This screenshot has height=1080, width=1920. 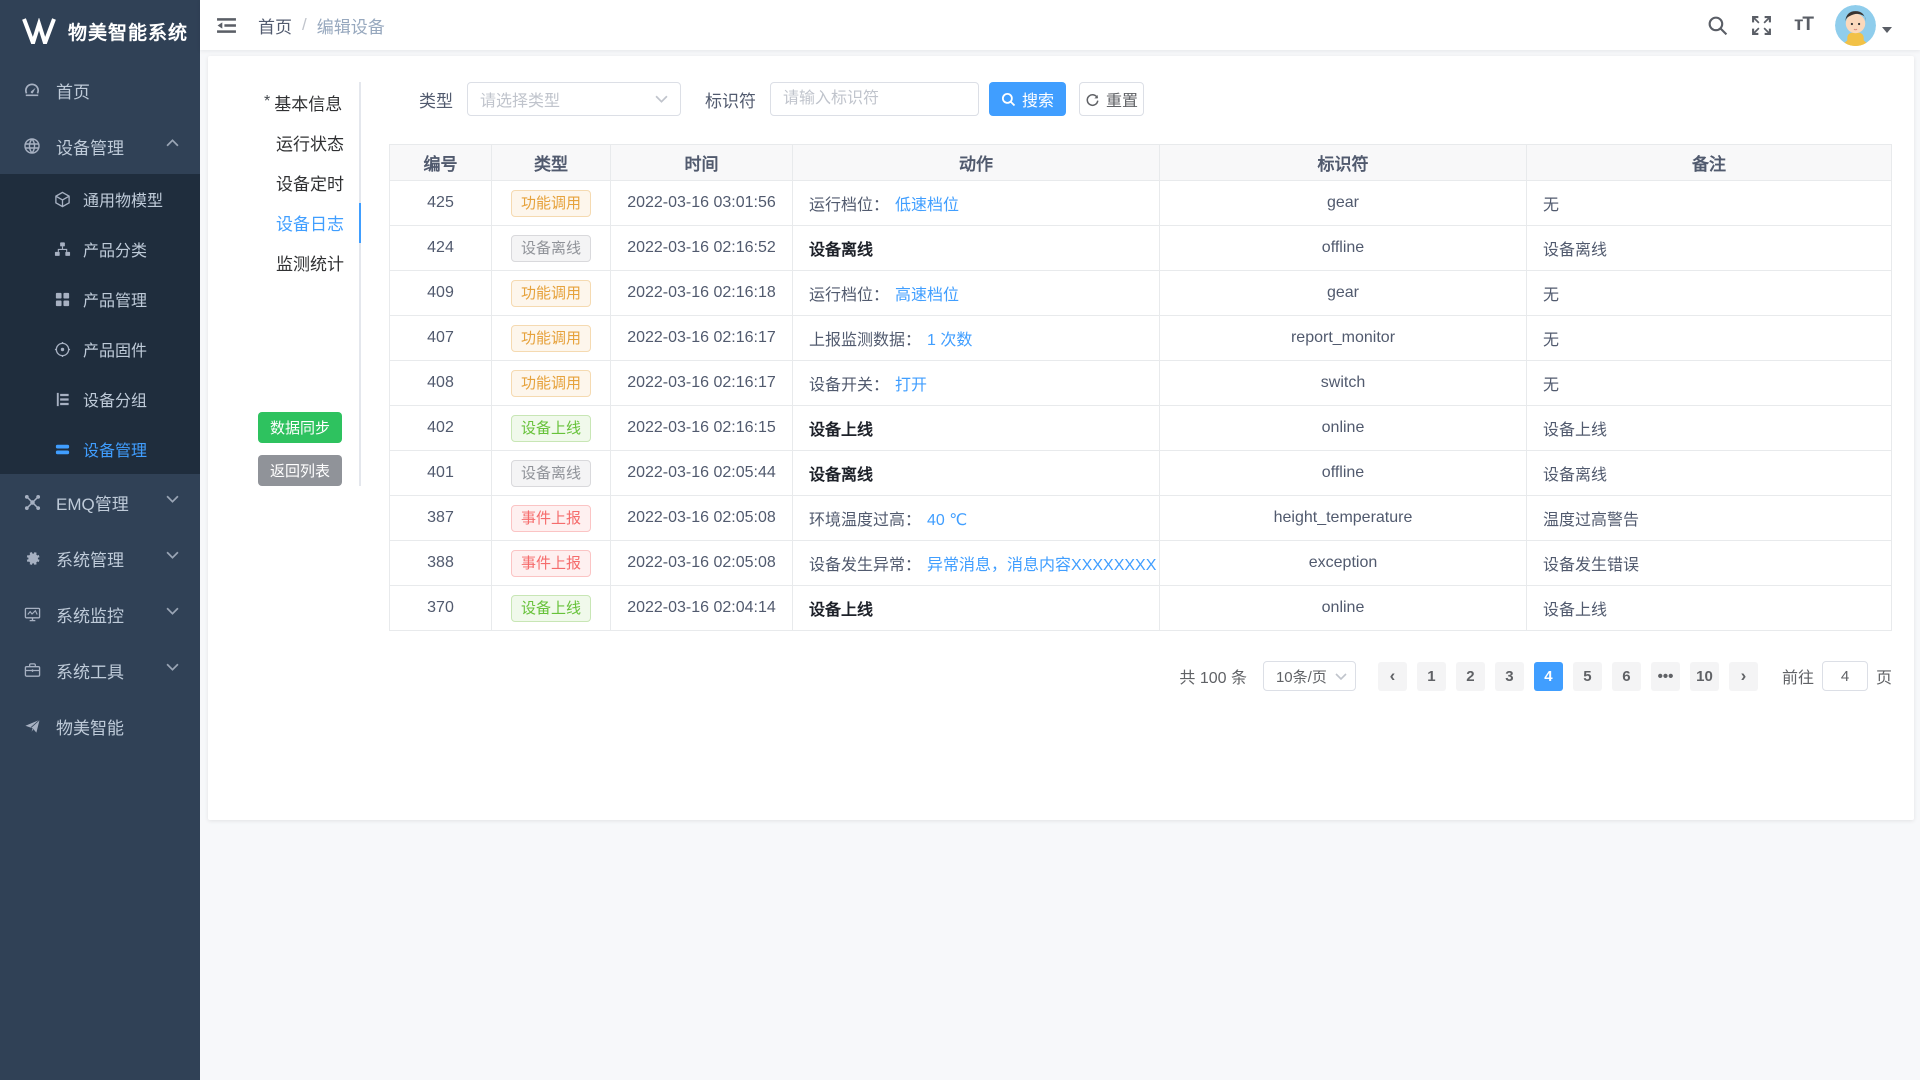 What do you see at coordinates (267, 101) in the screenshot?
I see `required-star: *` at bounding box center [267, 101].